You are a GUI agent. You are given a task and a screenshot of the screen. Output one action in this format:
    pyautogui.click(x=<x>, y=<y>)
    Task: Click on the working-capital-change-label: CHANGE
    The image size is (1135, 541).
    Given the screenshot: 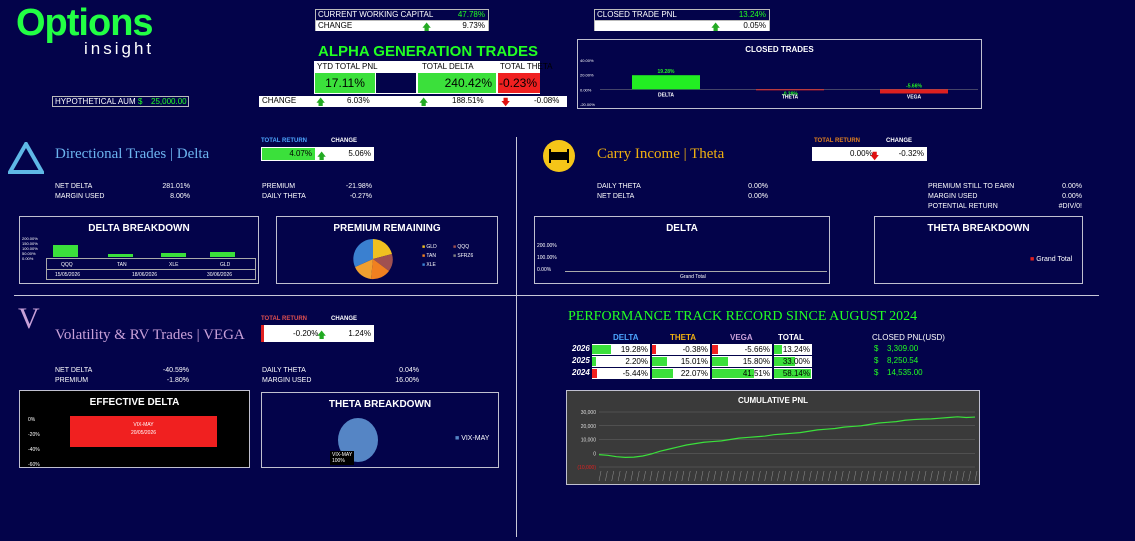 What is the action you would take?
    pyautogui.click(x=335, y=25)
    